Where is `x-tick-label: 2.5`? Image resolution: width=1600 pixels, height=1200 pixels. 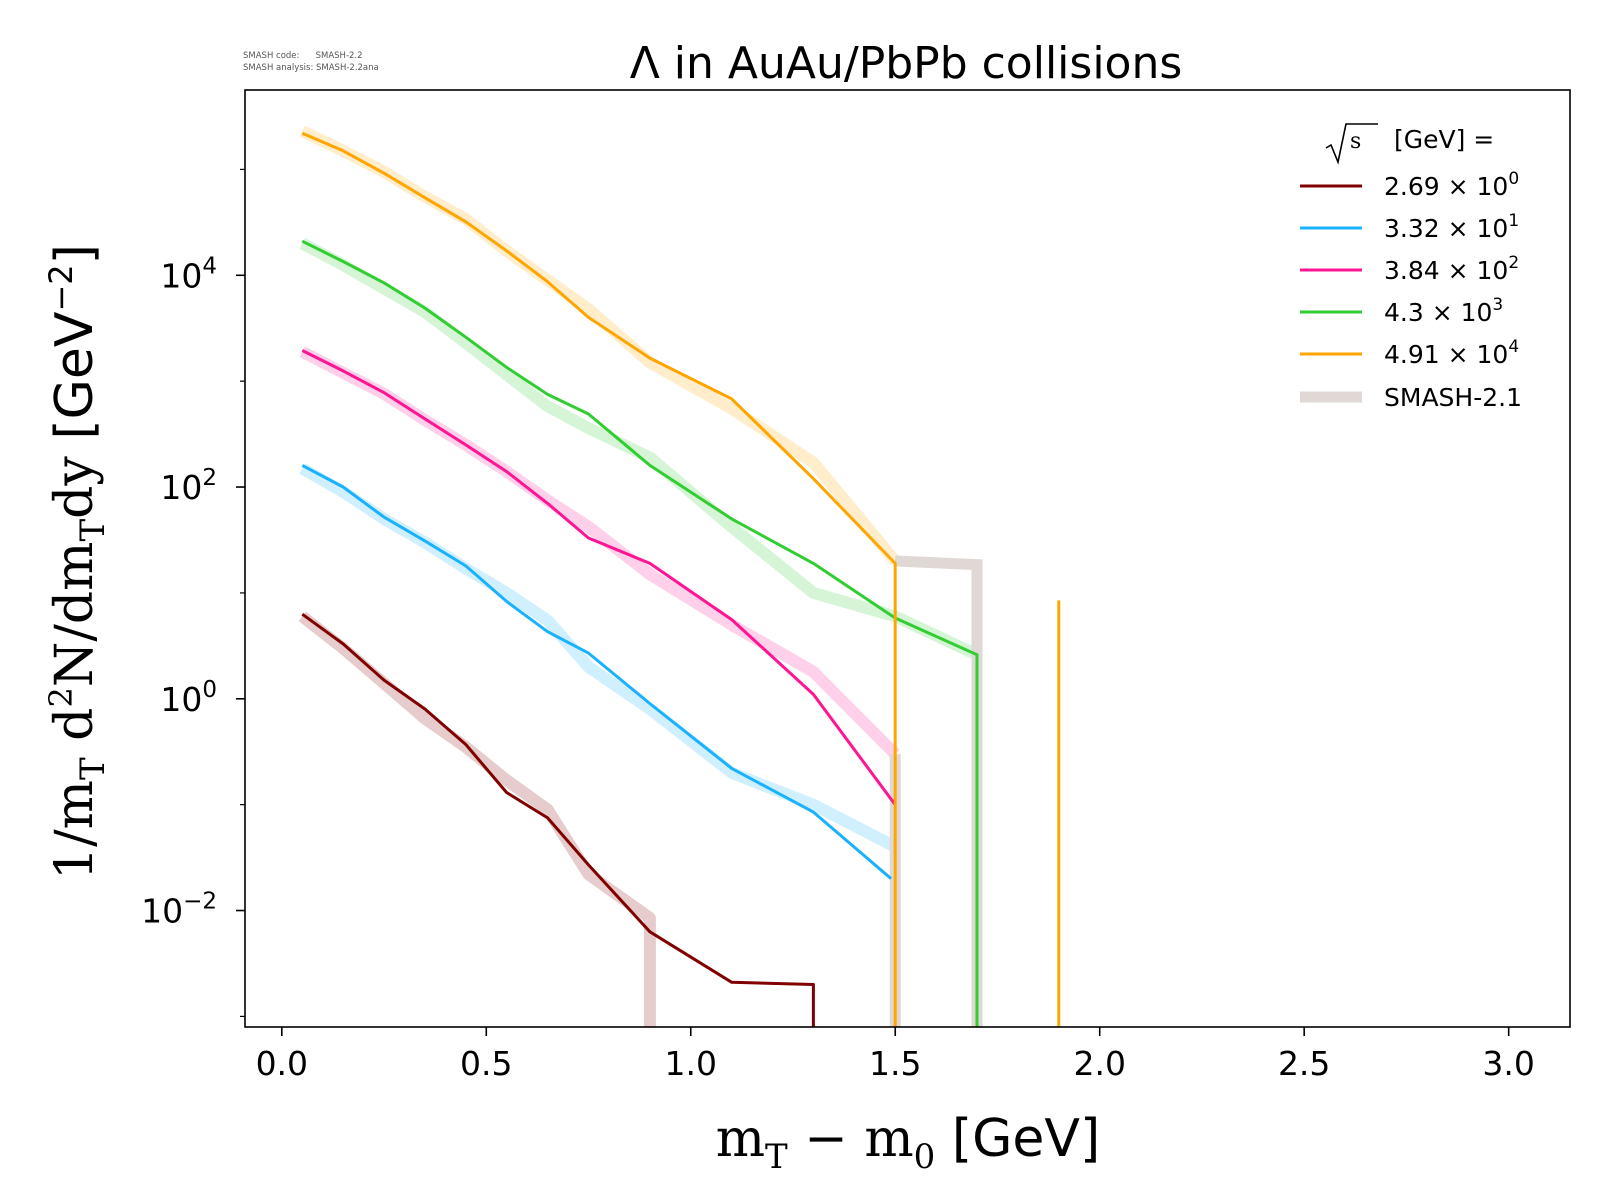 x-tick-label: 2.5 is located at coordinates (1304, 1063).